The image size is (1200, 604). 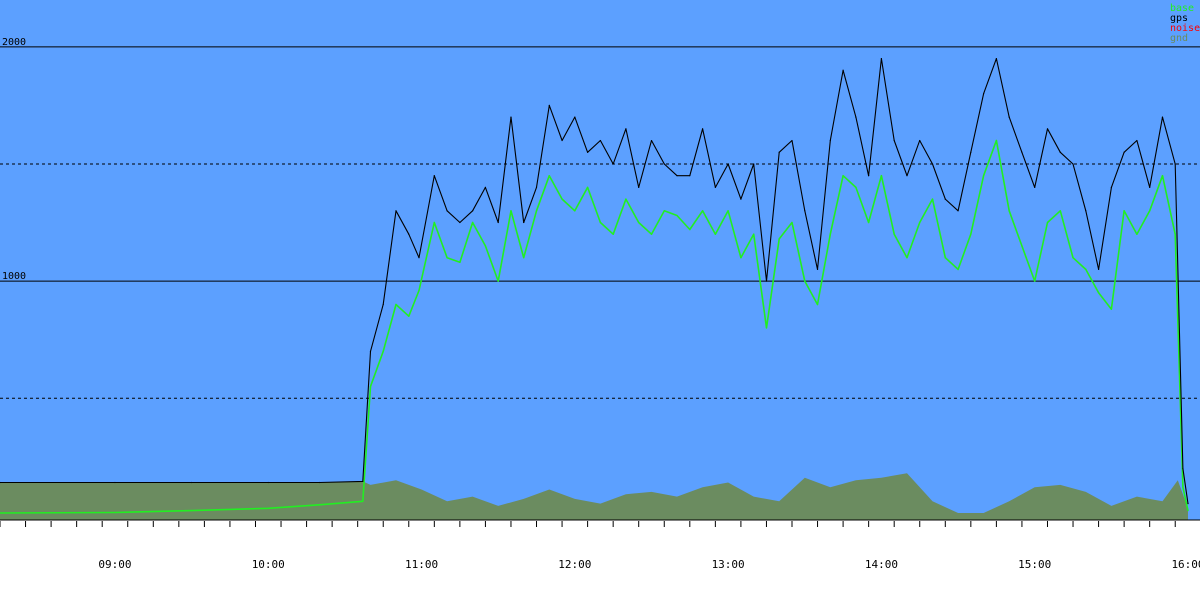 What do you see at coordinates (881, 564) in the screenshot?
I see `x-tick-label-14:00: 14:00` at bounding box center [881, 564].